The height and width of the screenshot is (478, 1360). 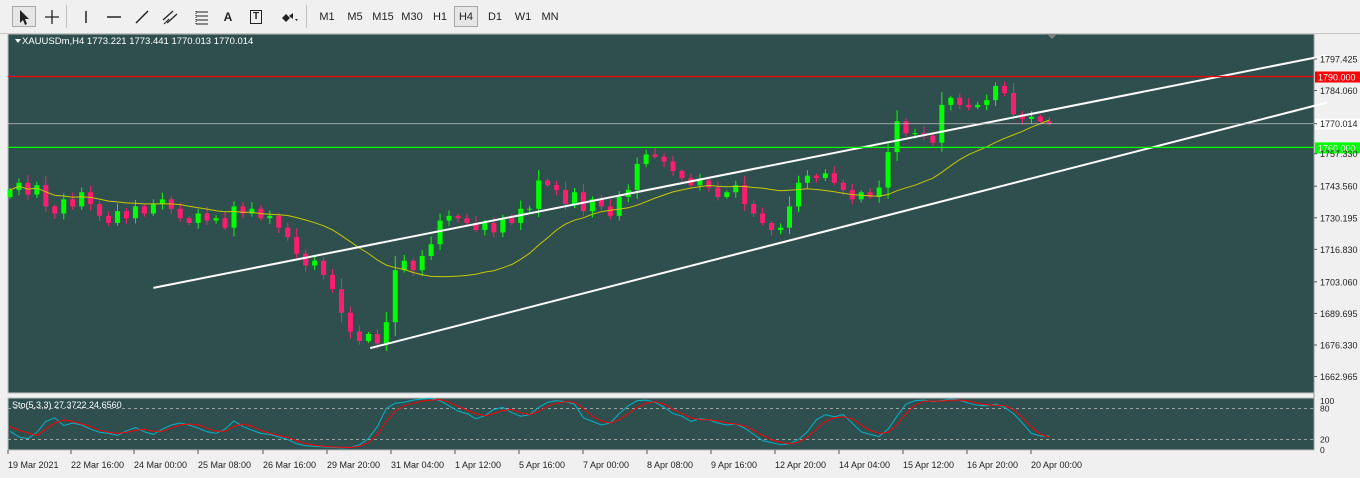 I want to click on time-tick-label: 14 Apr 04:00, so click(x=864, y=465).